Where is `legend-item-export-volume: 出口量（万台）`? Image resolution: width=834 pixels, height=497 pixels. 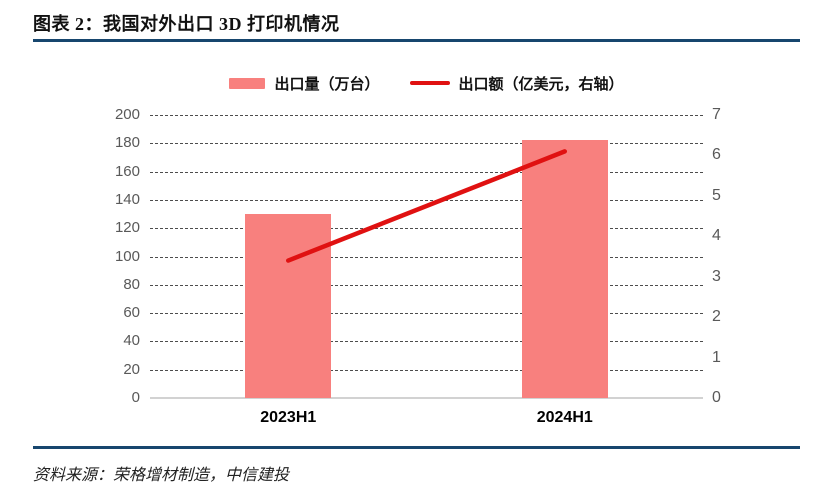
legend-item-export-volume: 出口量（万台） is located at coordinates (304, 83).